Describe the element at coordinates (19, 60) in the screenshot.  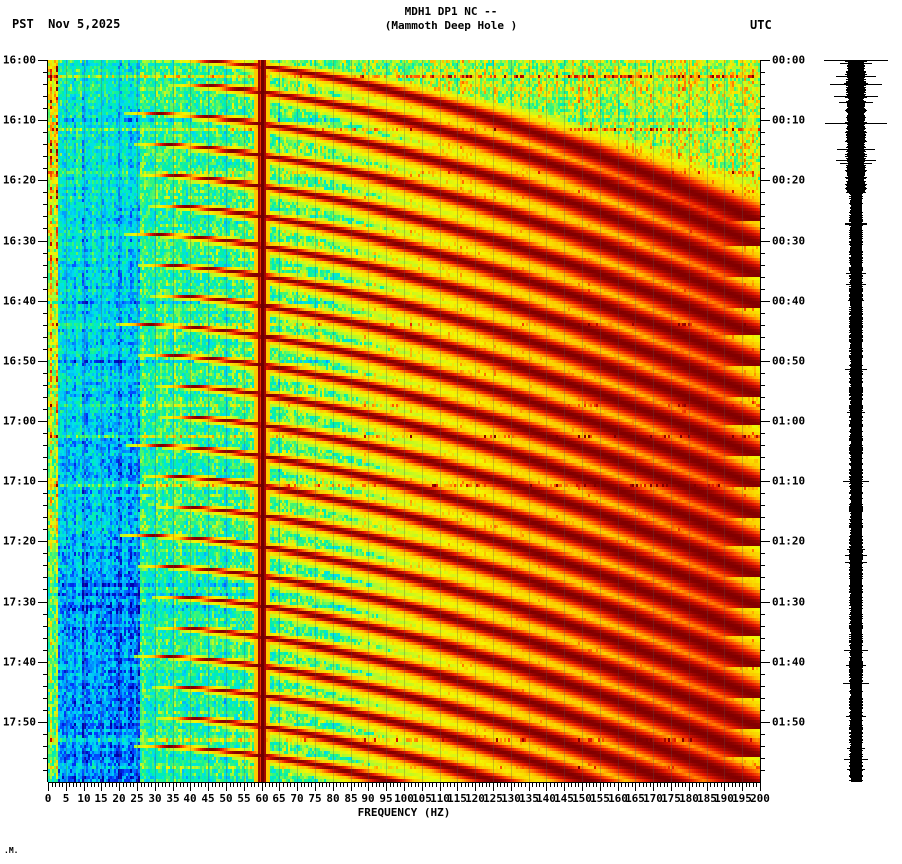
I see `pst-axis-label: 16:00` at that location.